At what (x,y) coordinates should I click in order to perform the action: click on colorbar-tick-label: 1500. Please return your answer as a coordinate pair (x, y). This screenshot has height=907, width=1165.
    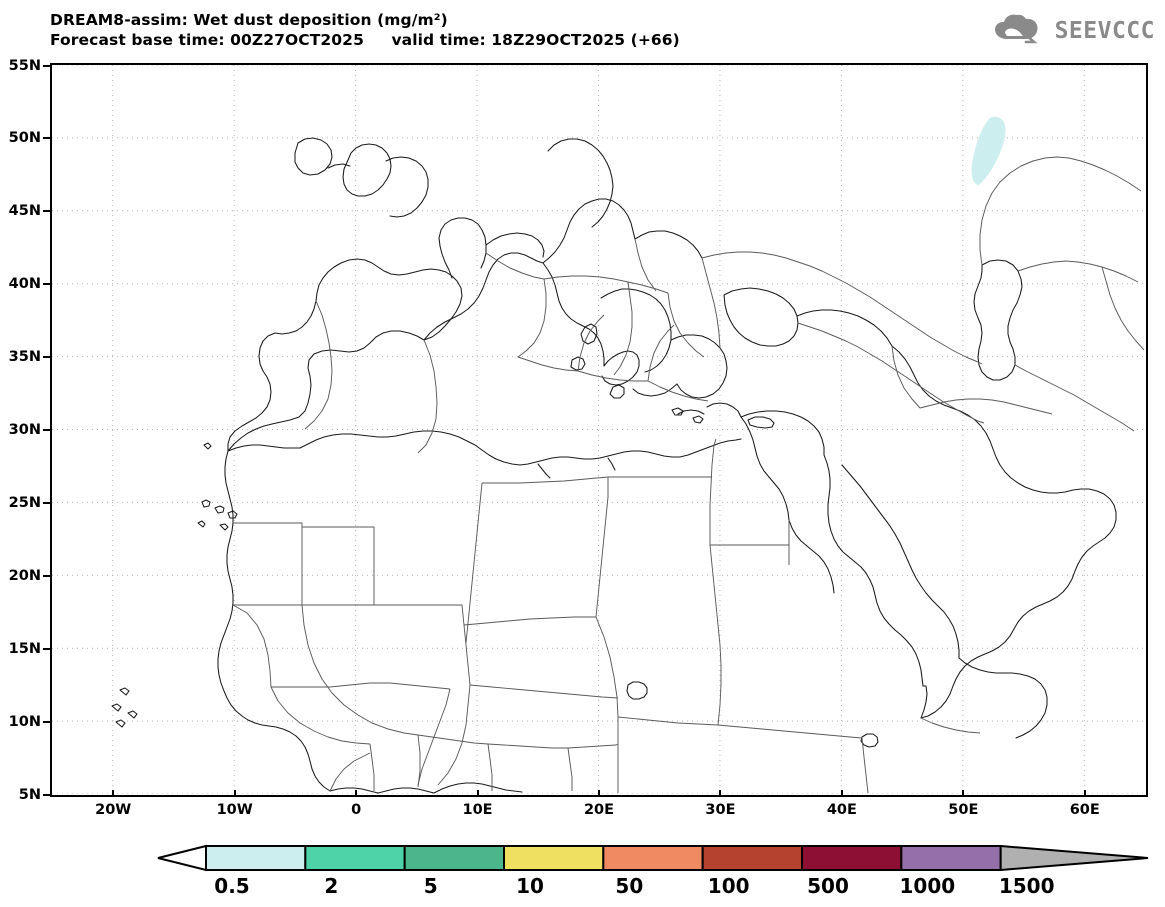
    Looking at the image, I should click on (1026, 886).